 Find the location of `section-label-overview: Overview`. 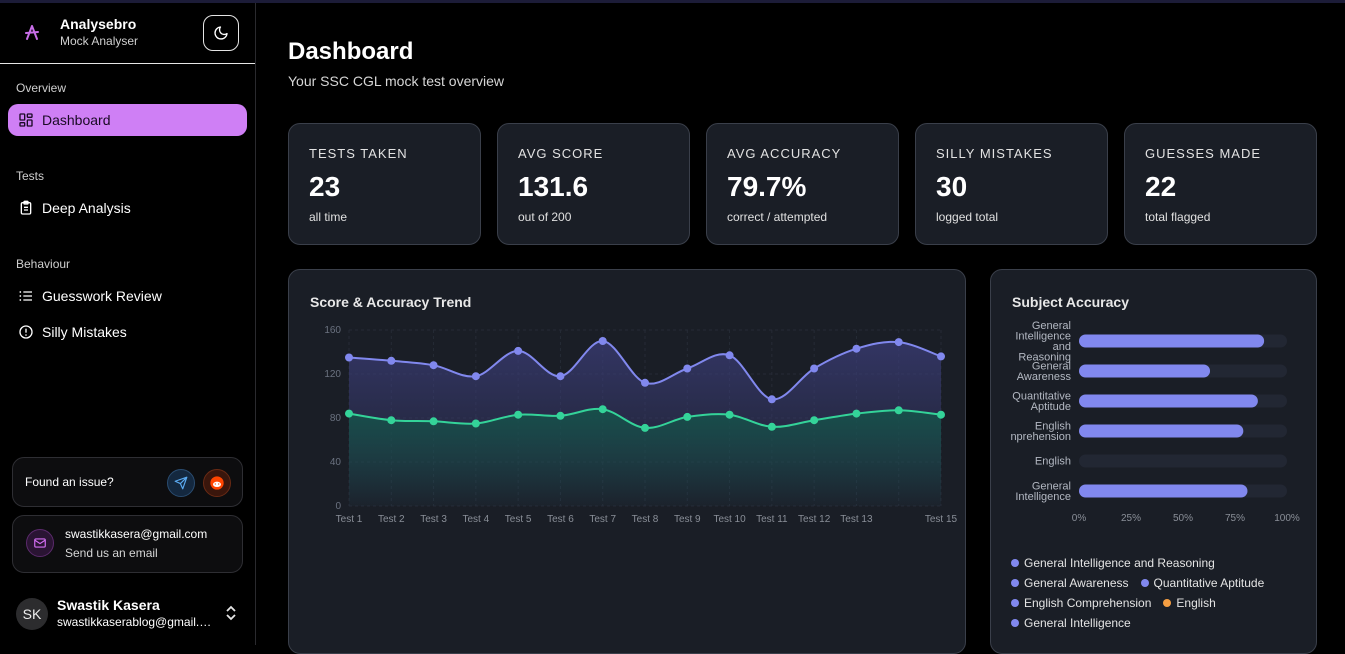

section-label-overview: Overview is located at coordinates (41, 88).